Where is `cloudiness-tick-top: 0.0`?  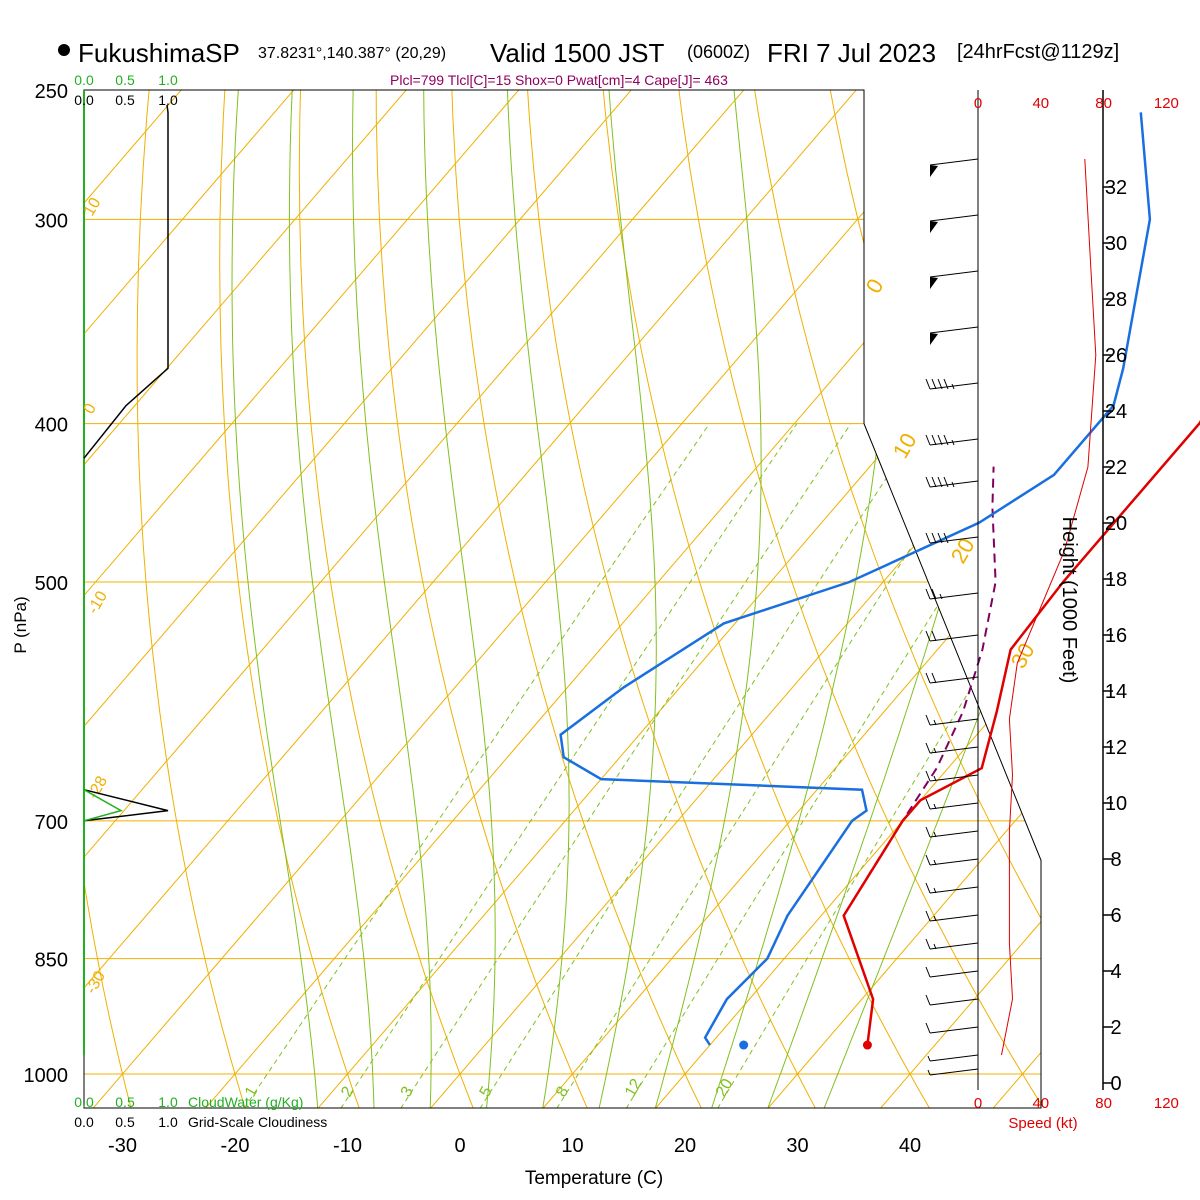
cloudiness-tick-top: 0.0 is located at coordinates (84, 100).